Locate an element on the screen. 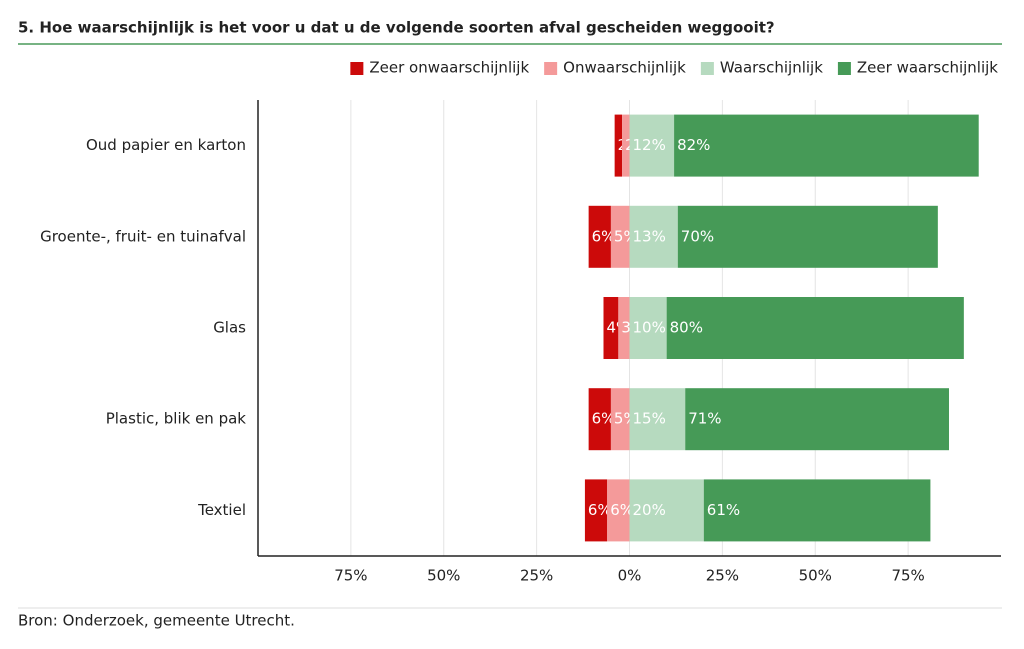 The image size is (1024, 649). value-label: 71% is located at coordinates (704, 419).